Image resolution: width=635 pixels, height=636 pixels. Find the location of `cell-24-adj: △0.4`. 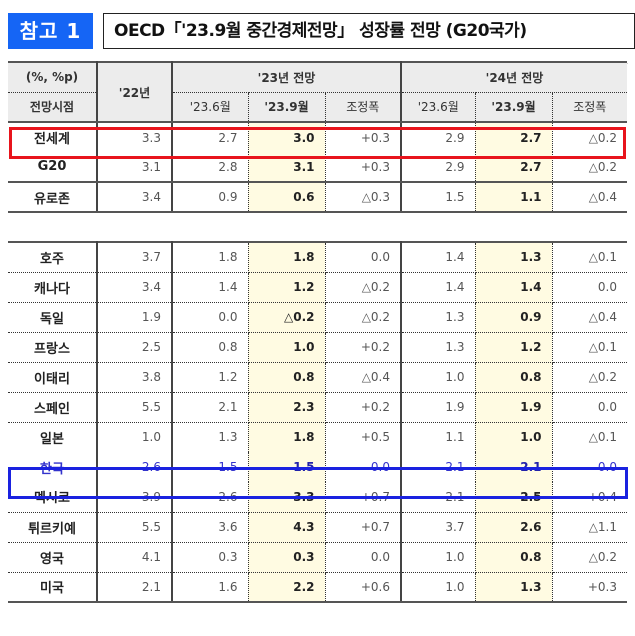

cell-24-adj: △0.4 is located at coordinates (589, 317).